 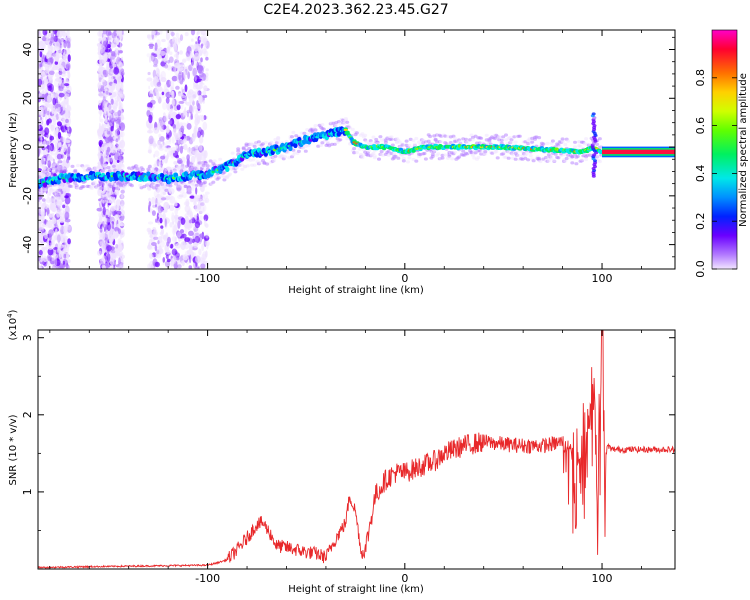 What do you see at coordinates (13, 150) in the screenshot?
I see `spectrogram-ylabel: Frequency (Hz)` at bounding box center [13, 150].